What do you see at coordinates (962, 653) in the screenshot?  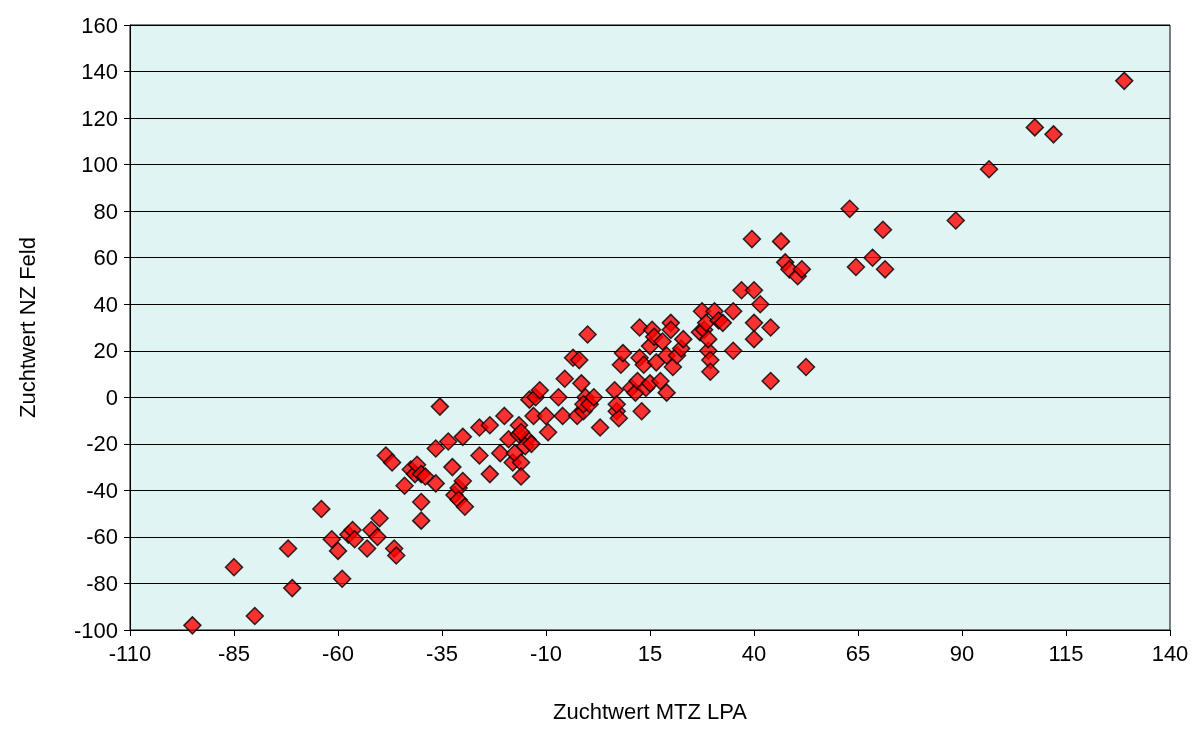 I see `x-tick-label: 90` at bounding box center [962, 653].